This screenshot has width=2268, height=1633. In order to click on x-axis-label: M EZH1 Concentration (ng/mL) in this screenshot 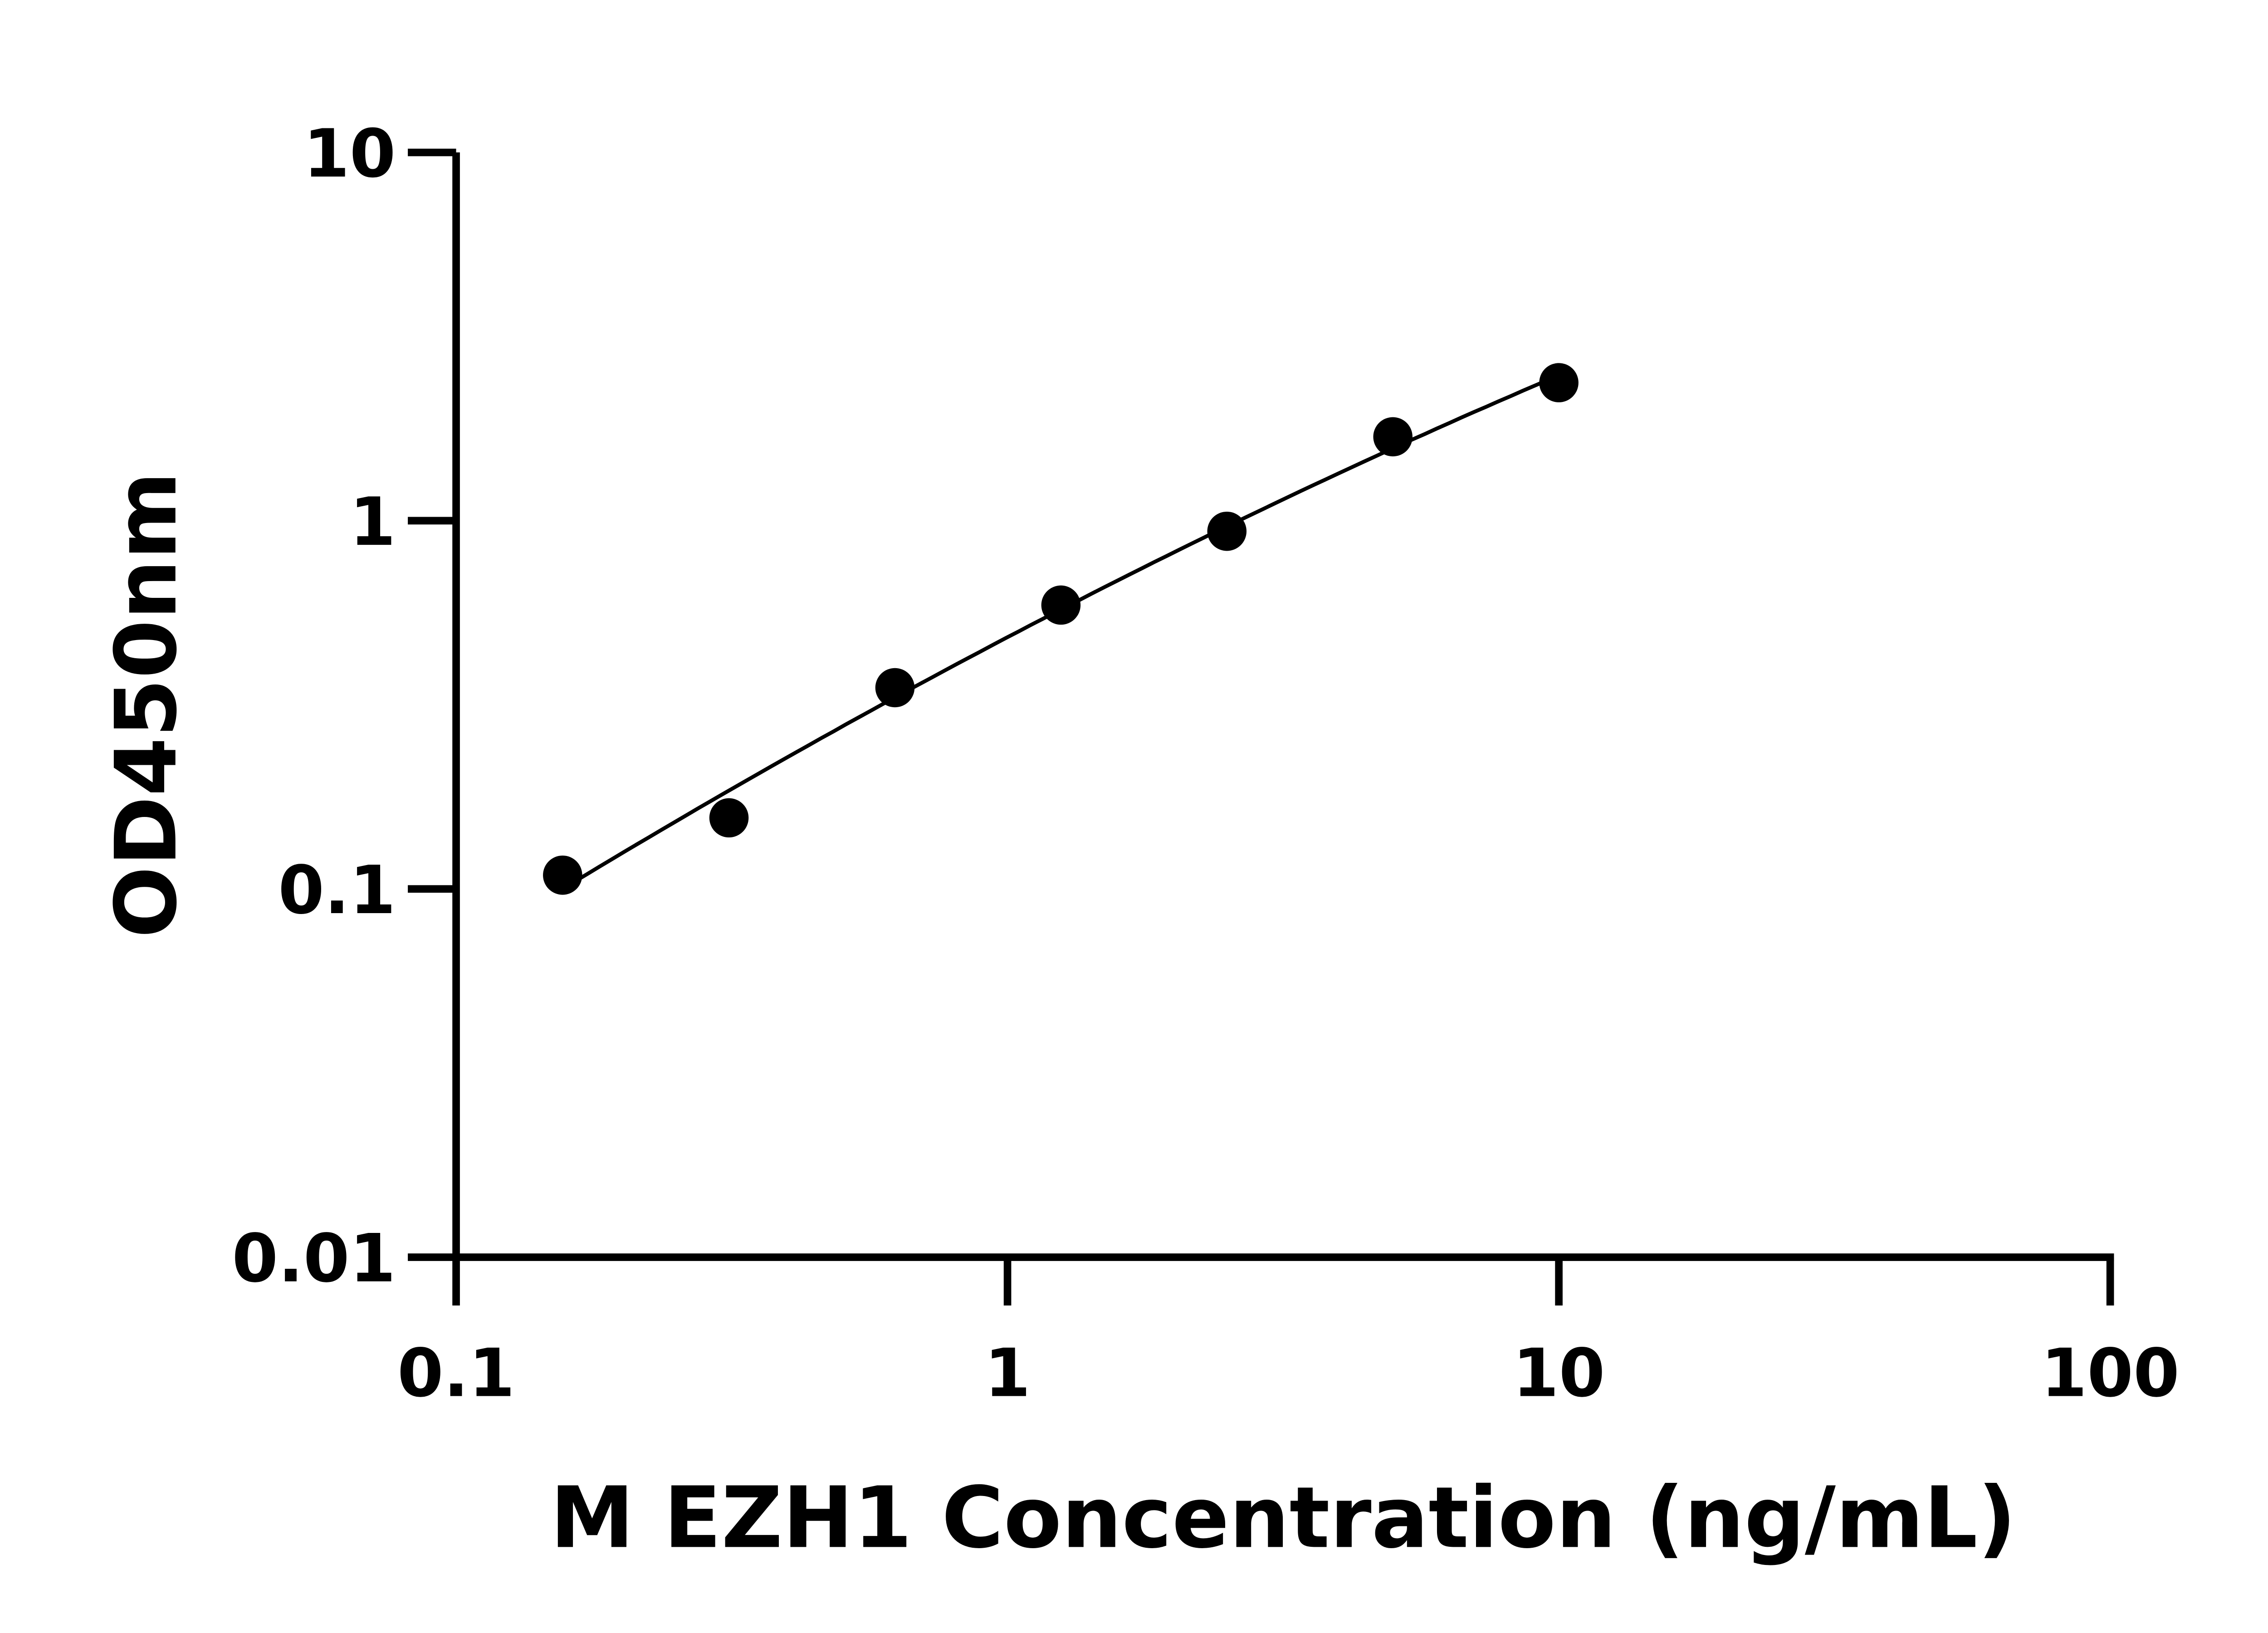, I will do `click(1283, 1517)`.